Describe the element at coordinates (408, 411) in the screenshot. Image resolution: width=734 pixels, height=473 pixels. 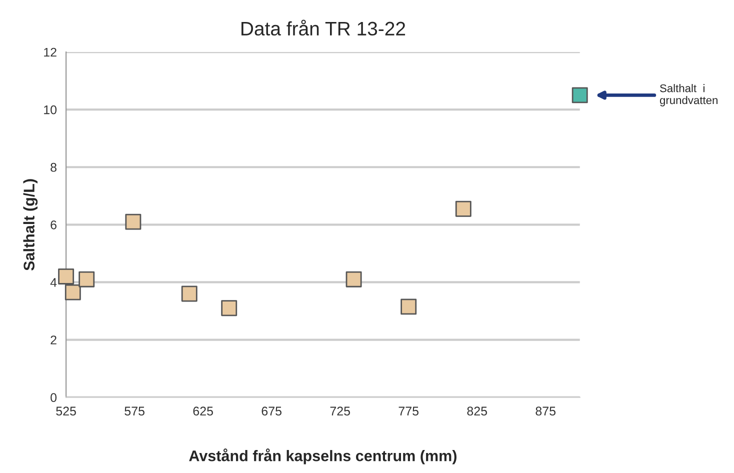
I see `x-tick-label: 775` at that location.